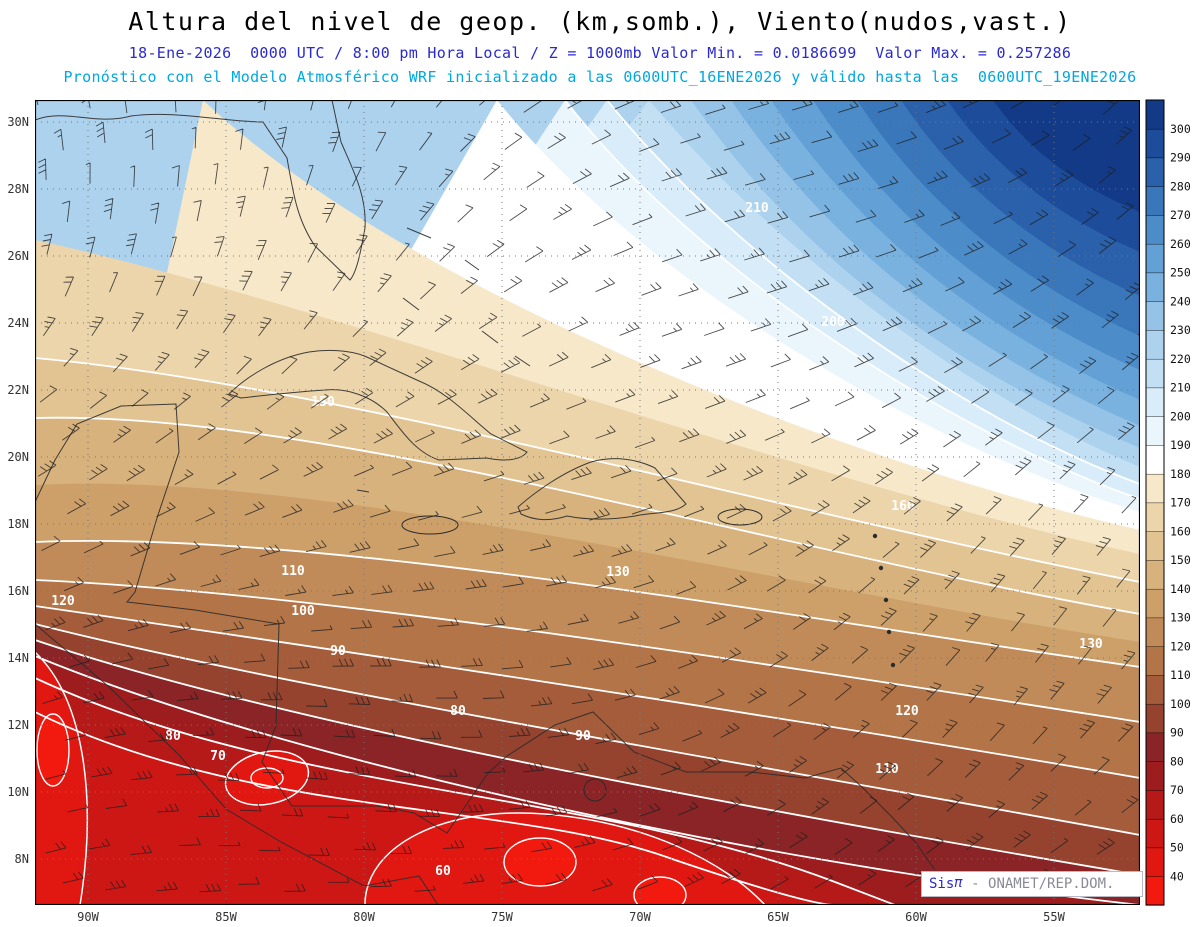  What do you see at coordinates (18, 122) in the screenshot?
I see `lat-tick-label: 30N` at bounding box center [18, 122].